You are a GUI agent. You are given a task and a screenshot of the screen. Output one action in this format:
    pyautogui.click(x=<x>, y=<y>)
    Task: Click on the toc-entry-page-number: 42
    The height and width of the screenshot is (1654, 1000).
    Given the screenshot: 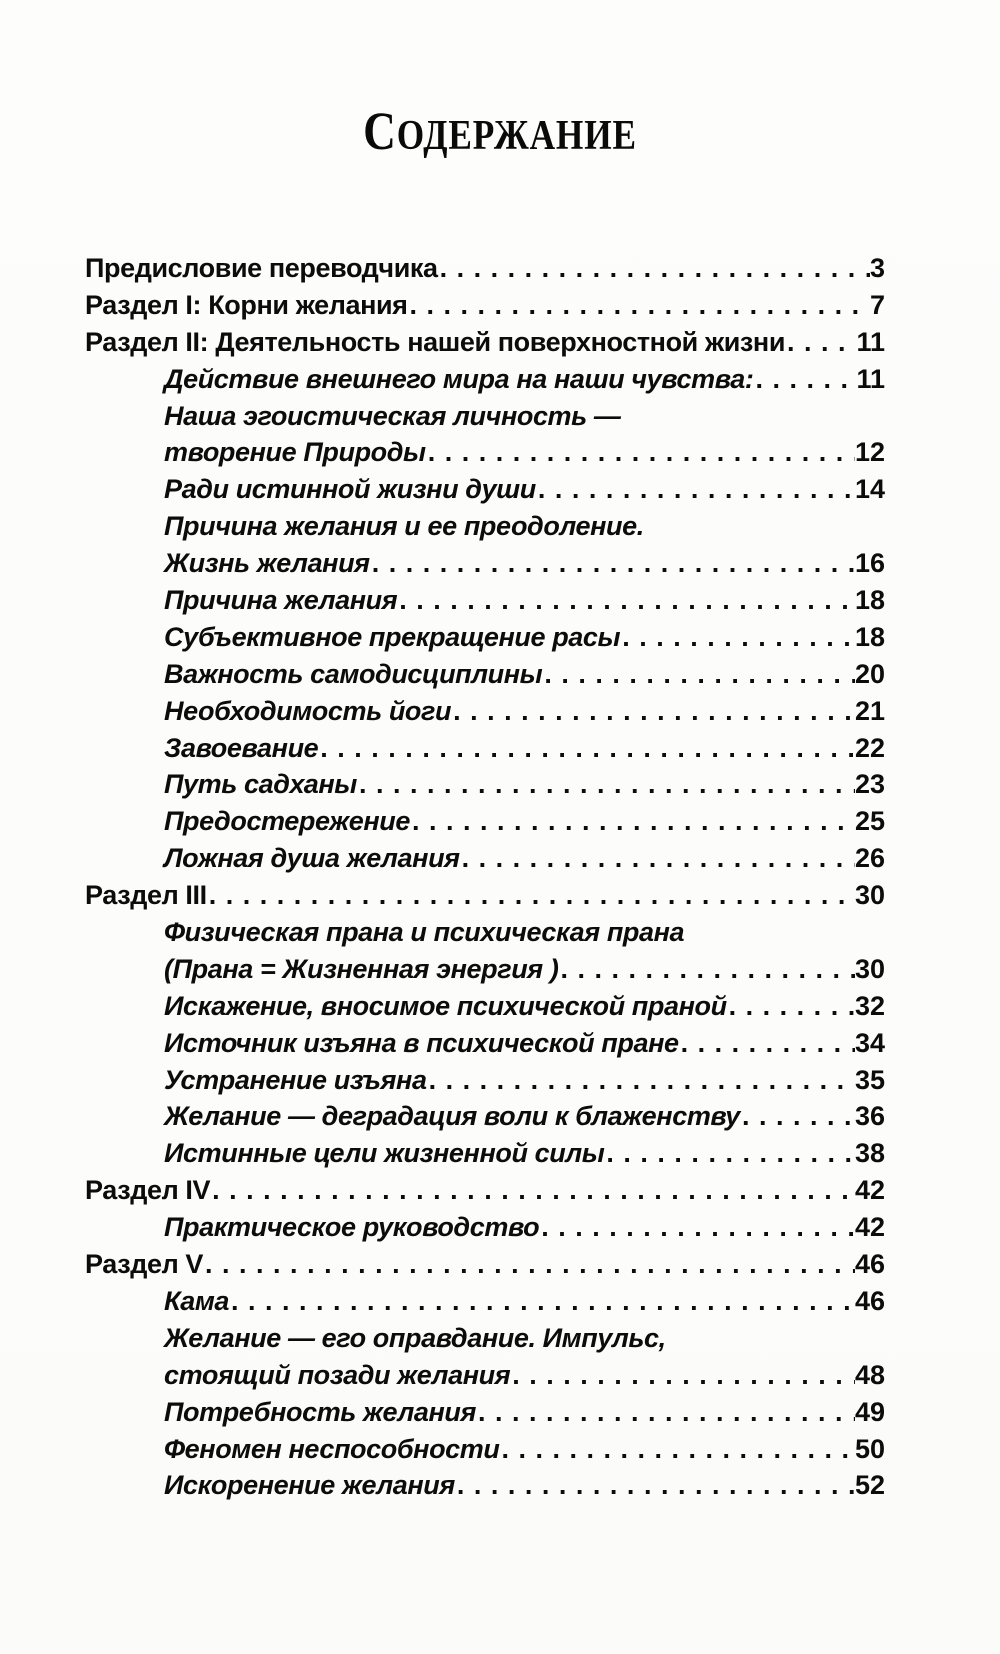 What is the action you would take?
    pyautogui.click(x=869, y=1227)
    